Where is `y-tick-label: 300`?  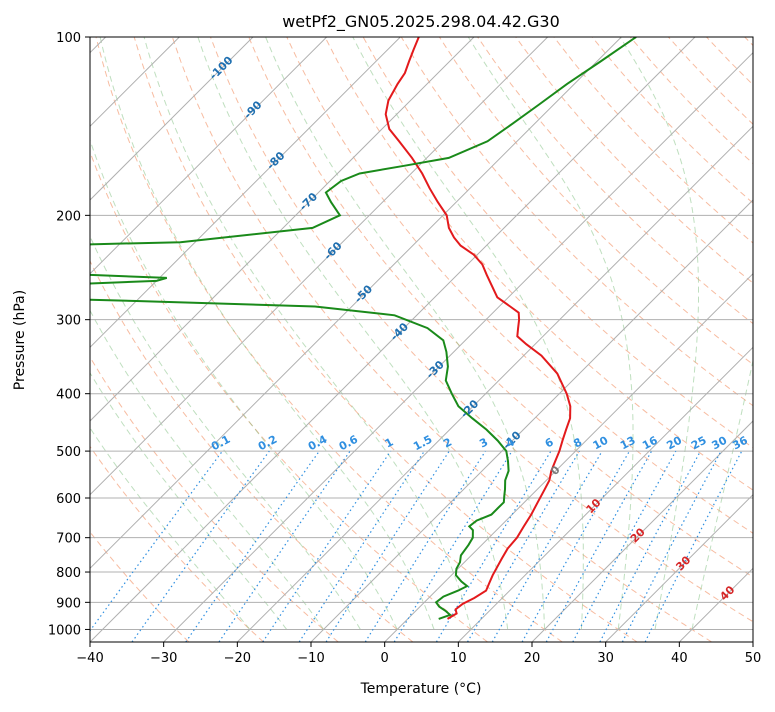
y-tick-label: 300 is located at coordinates (68, 321).